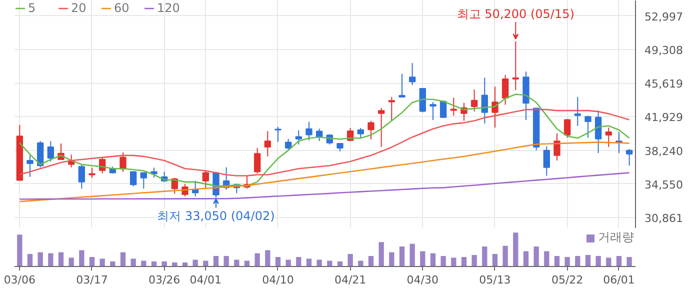 The height and width of the screenshot is (289, 700). What do you see at coordinates (495, 280) in the screenshot?
I see `x-tick-label: 05/13` at bounding box center [495, 280].